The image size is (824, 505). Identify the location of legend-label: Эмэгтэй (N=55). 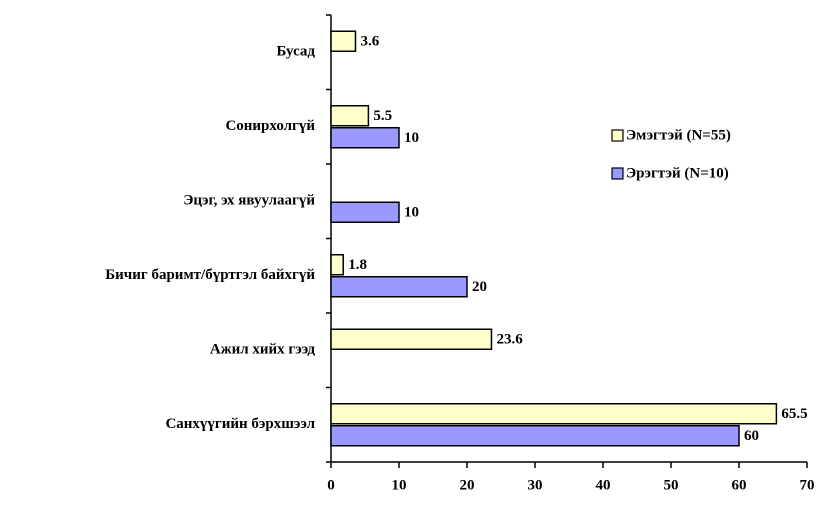
(678, 135).